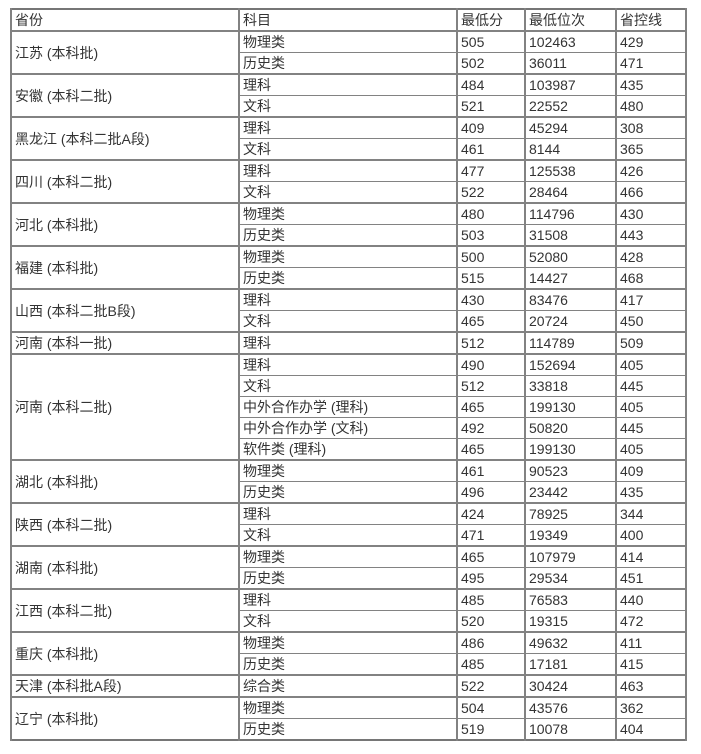 The width and height of the screenshot is (701, 754). What do you see at coordinates (570, 664) in the screenshot?
I see `min-rank-cell: 17181` at bounding box center [570, 664].